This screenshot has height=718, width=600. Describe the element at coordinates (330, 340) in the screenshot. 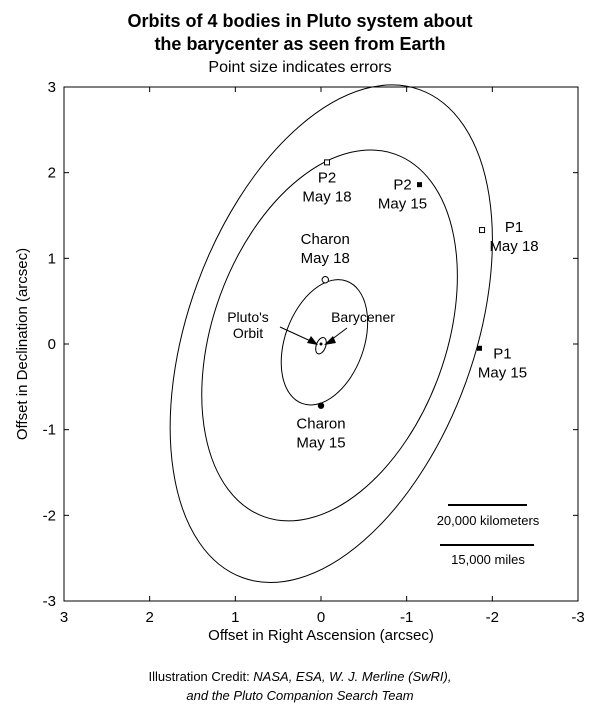

I see `barycenter-arrowhead` at that location.